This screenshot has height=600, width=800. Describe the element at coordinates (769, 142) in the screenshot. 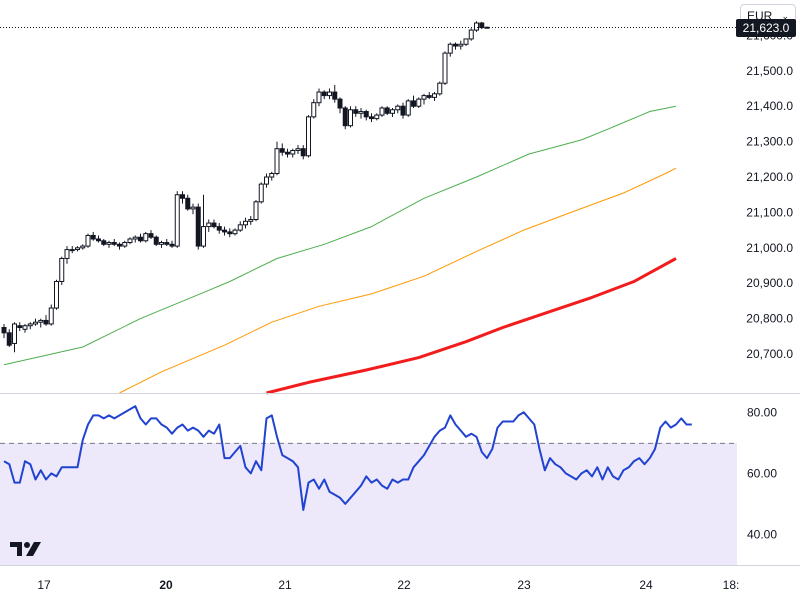

I see `price-axis-tick-label: 21,300.0` at that location.